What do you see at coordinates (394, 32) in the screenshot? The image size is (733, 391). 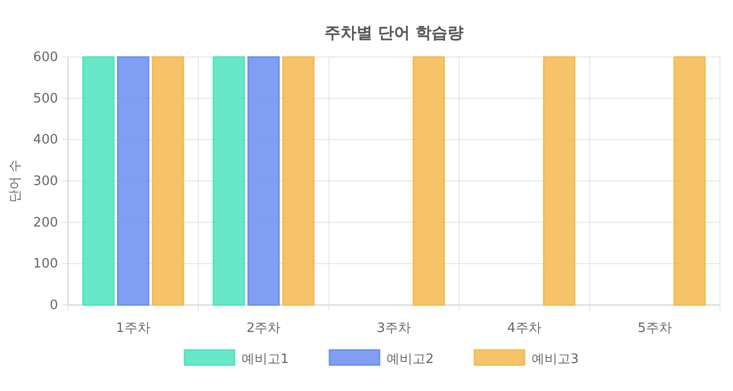 I see `chart-title: 주차별 단어 학습량` at bounding box center [394, 32].